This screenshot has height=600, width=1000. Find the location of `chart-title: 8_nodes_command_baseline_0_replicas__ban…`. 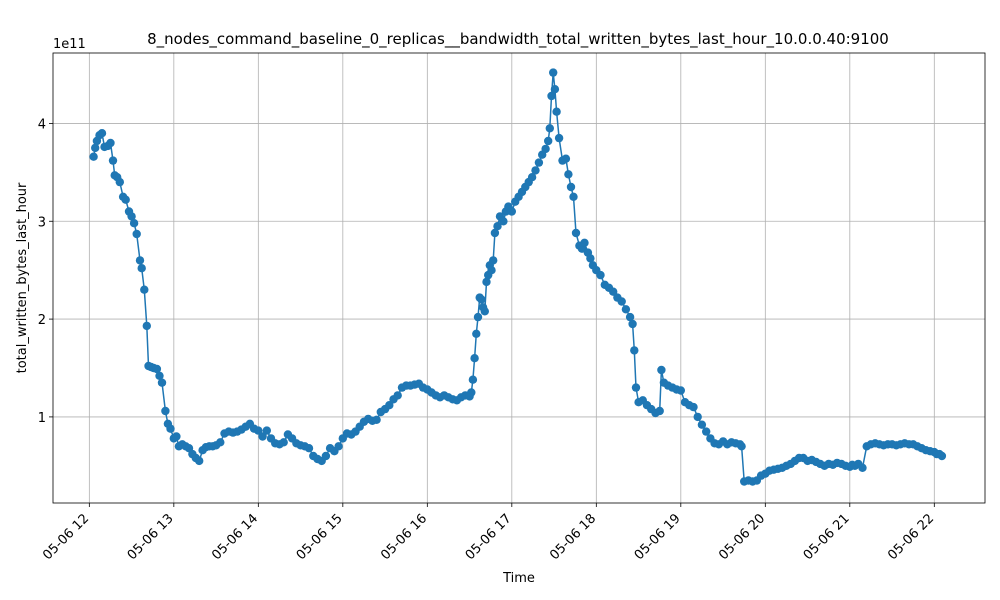

chart-title: 8_nodes_command_baseline_0_replicas__ban… is located at coordinates (518, 39).